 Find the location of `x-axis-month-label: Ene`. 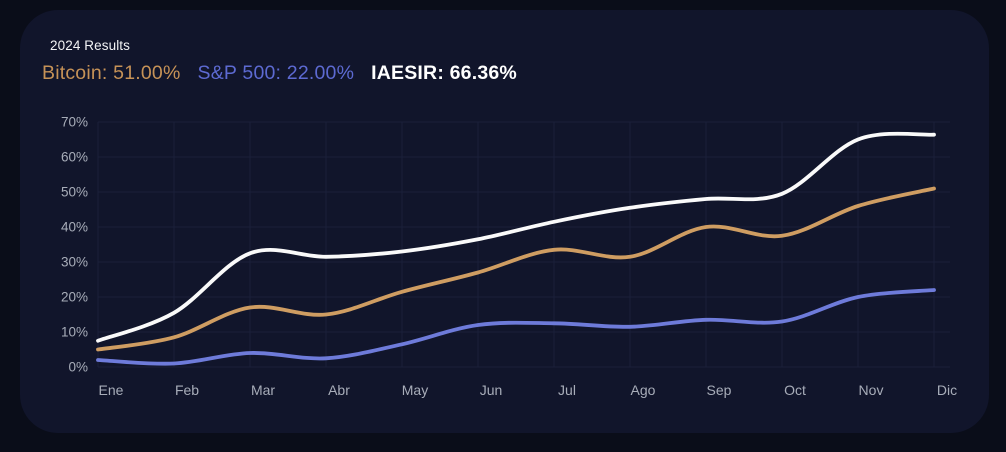

x-axis-month-label: Ene is located at coordinates (111, 390).